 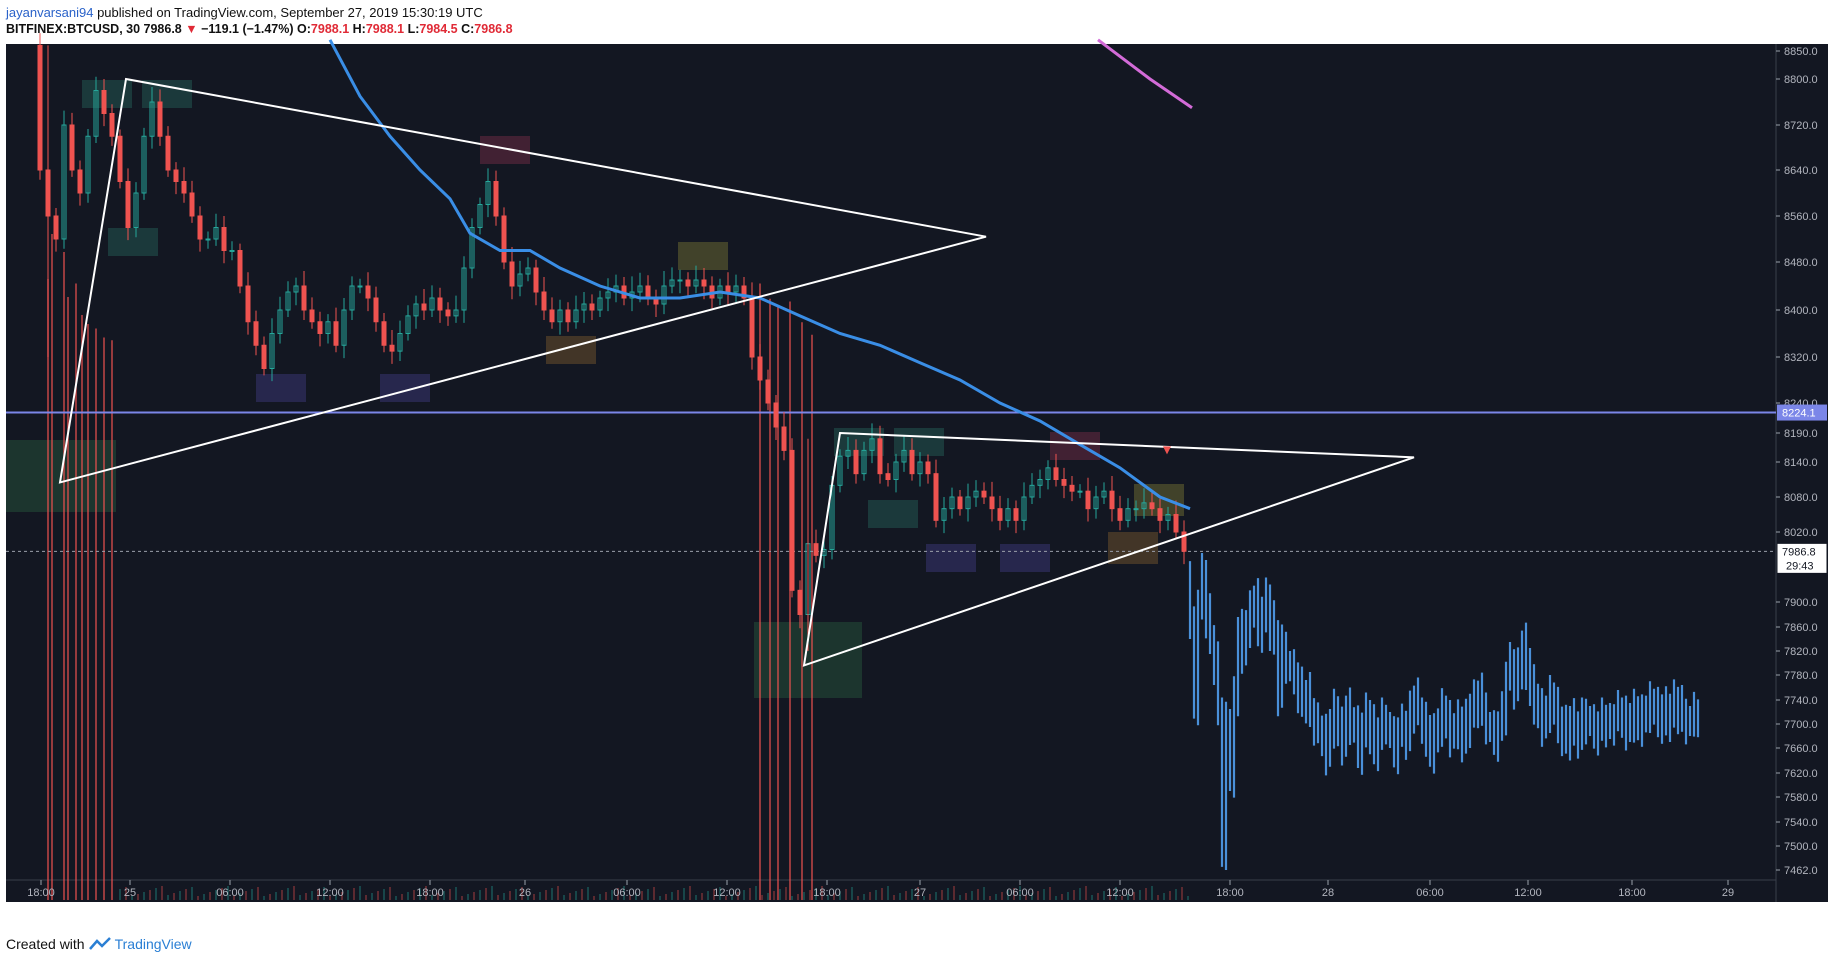 What do you see at coordinates (1801, 652) in the screenshot?
I see `price-tick-label: 7820.0` at bounding box center [1801, 652].